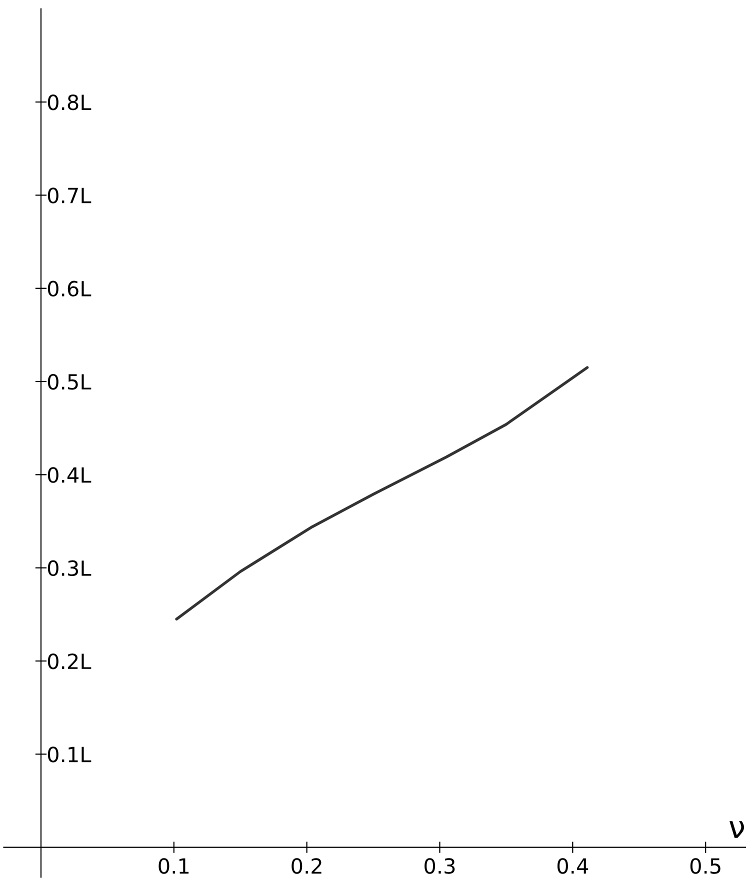 The image size is (753, 886). Describe the element at coordinates (439, 866) in the screenshot. I see `x-tick-label: 0.3` at that location.